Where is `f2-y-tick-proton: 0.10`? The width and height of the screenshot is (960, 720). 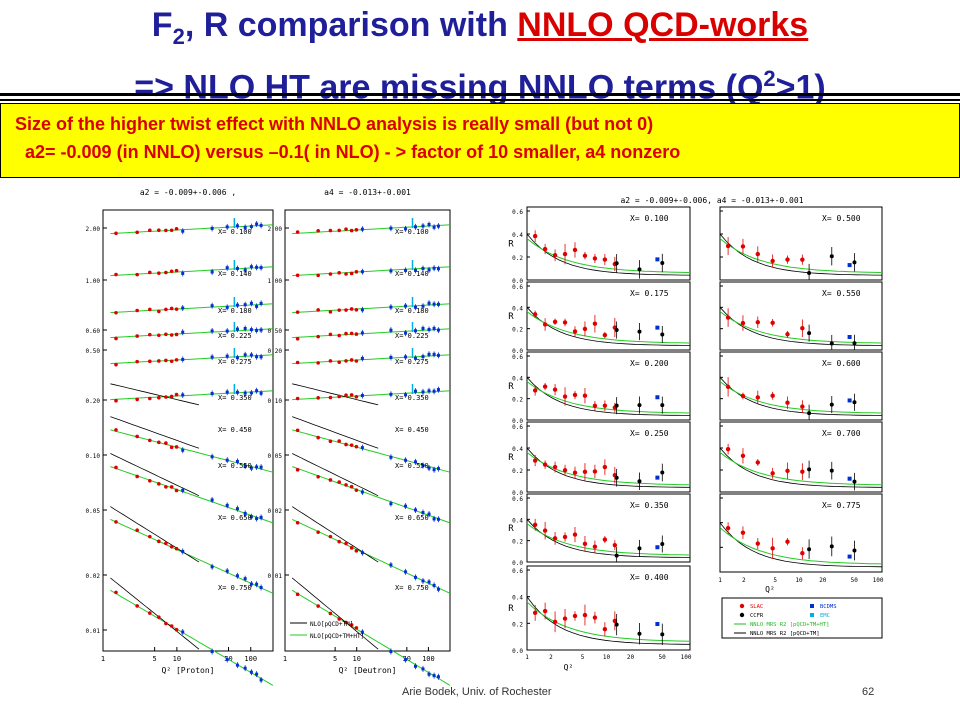
f2-y-tick-proton: 0.10 is located at coordinates (93, 456).